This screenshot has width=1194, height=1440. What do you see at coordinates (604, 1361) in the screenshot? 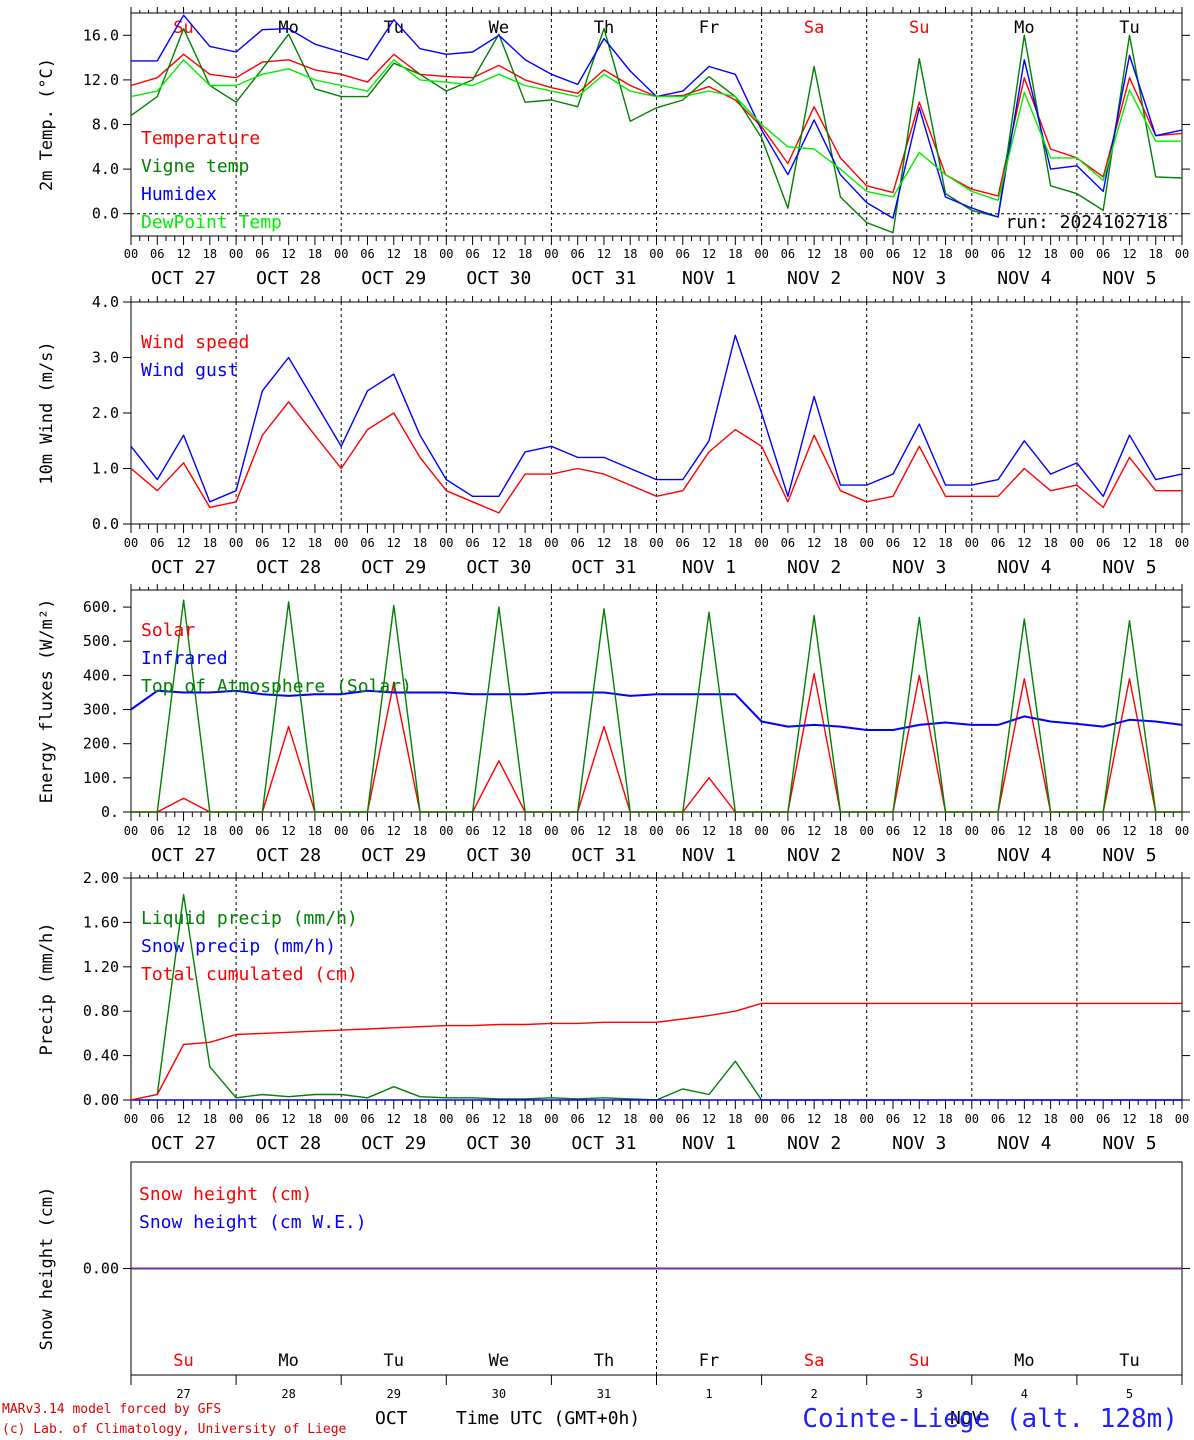
I see `day-label: Th` at bounding box center [604, 1361].